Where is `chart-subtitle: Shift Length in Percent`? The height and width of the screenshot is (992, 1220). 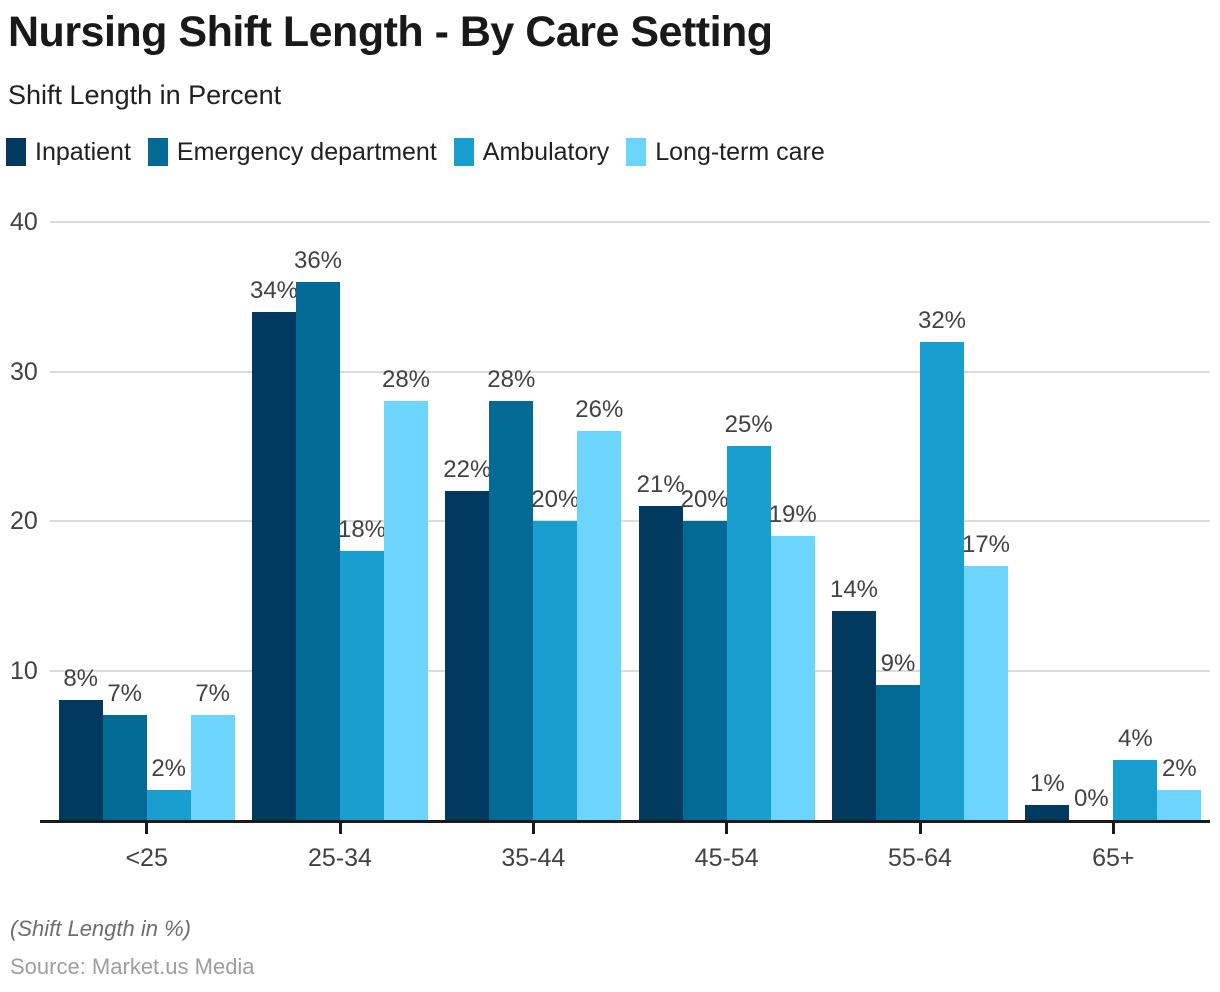 chart-subtitle: Shift Length in Percent is located at coordinates (145, 95).